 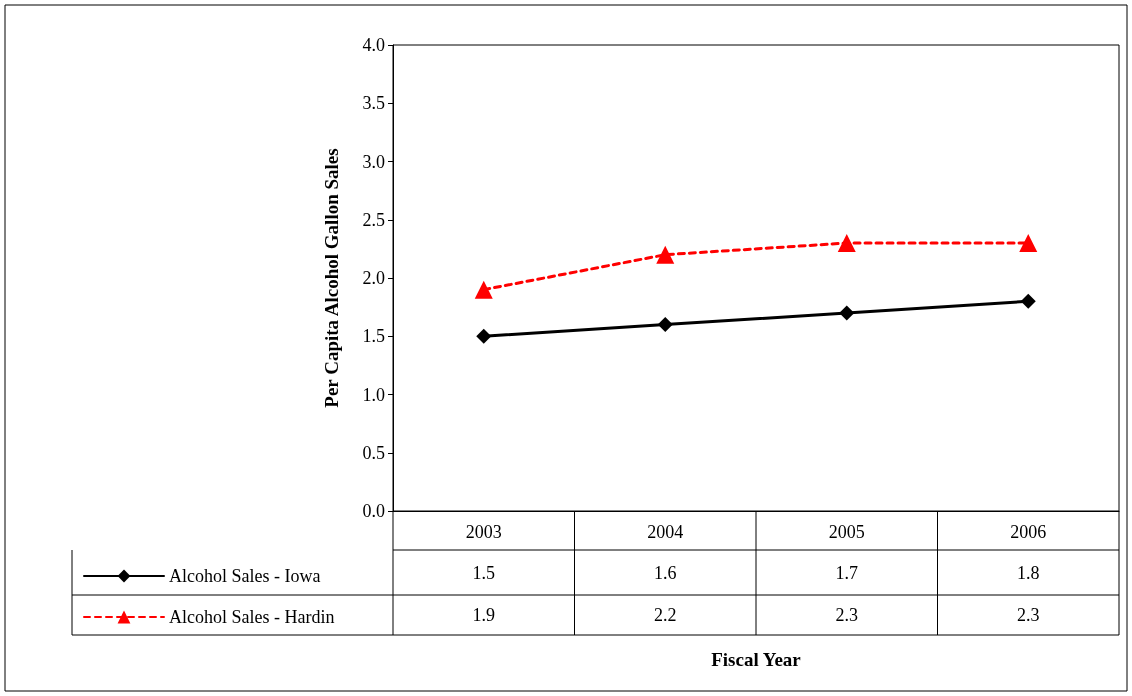 What do you see at coordinates (331, 278) in the screenshot?
I see `y-axis-title: Per Capita Alcohol Gallon Sales` at bounding box center [331, 278].